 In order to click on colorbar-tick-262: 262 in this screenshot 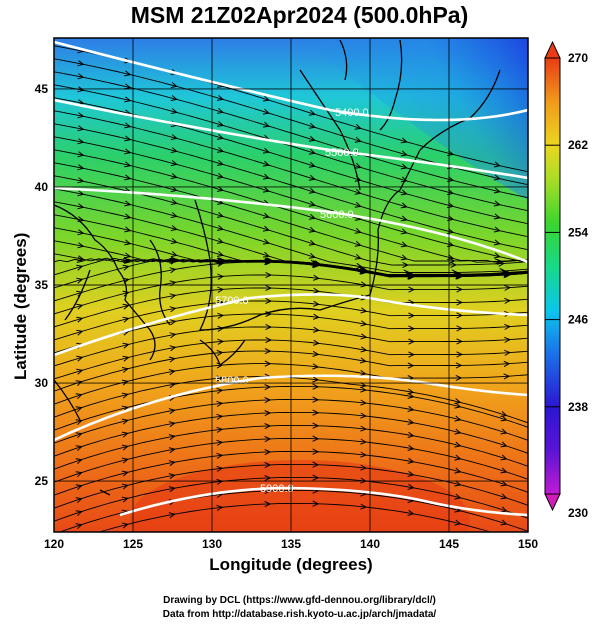, I will do `click(578, 145)`.